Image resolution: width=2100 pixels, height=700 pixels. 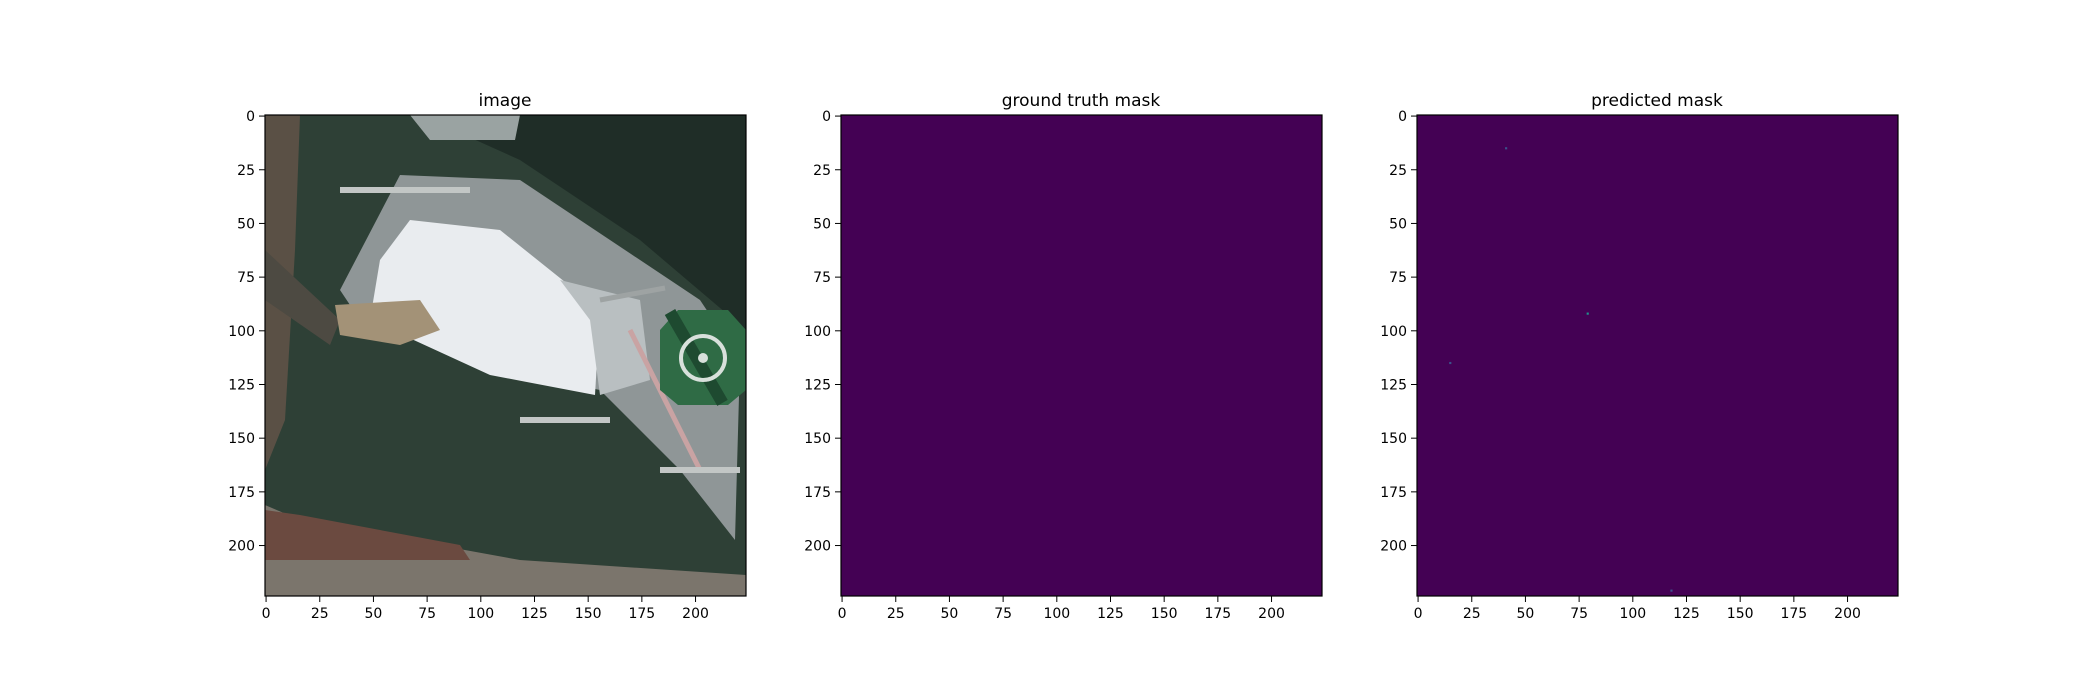 I want to click on water-shadow, so click(x=583, y=222).